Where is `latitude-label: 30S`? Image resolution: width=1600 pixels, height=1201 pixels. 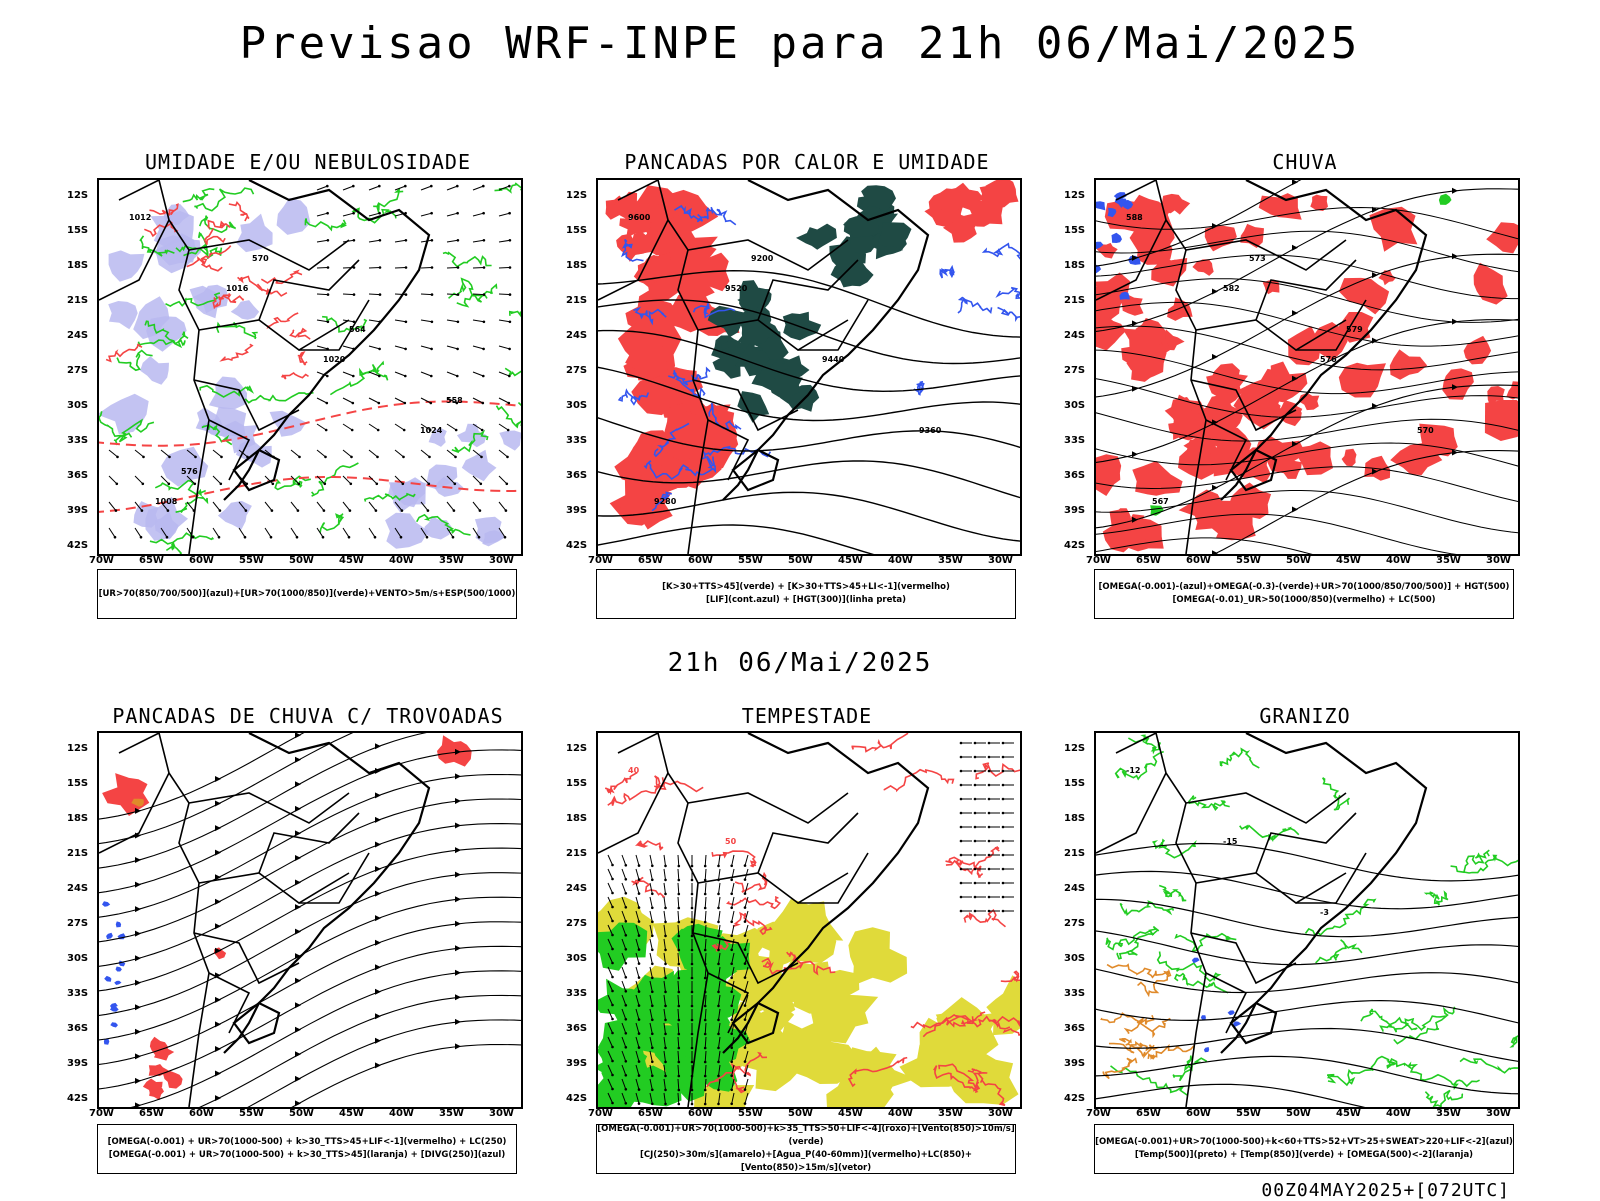 latitude-label: 30S is located at coordinates (1075, 958).